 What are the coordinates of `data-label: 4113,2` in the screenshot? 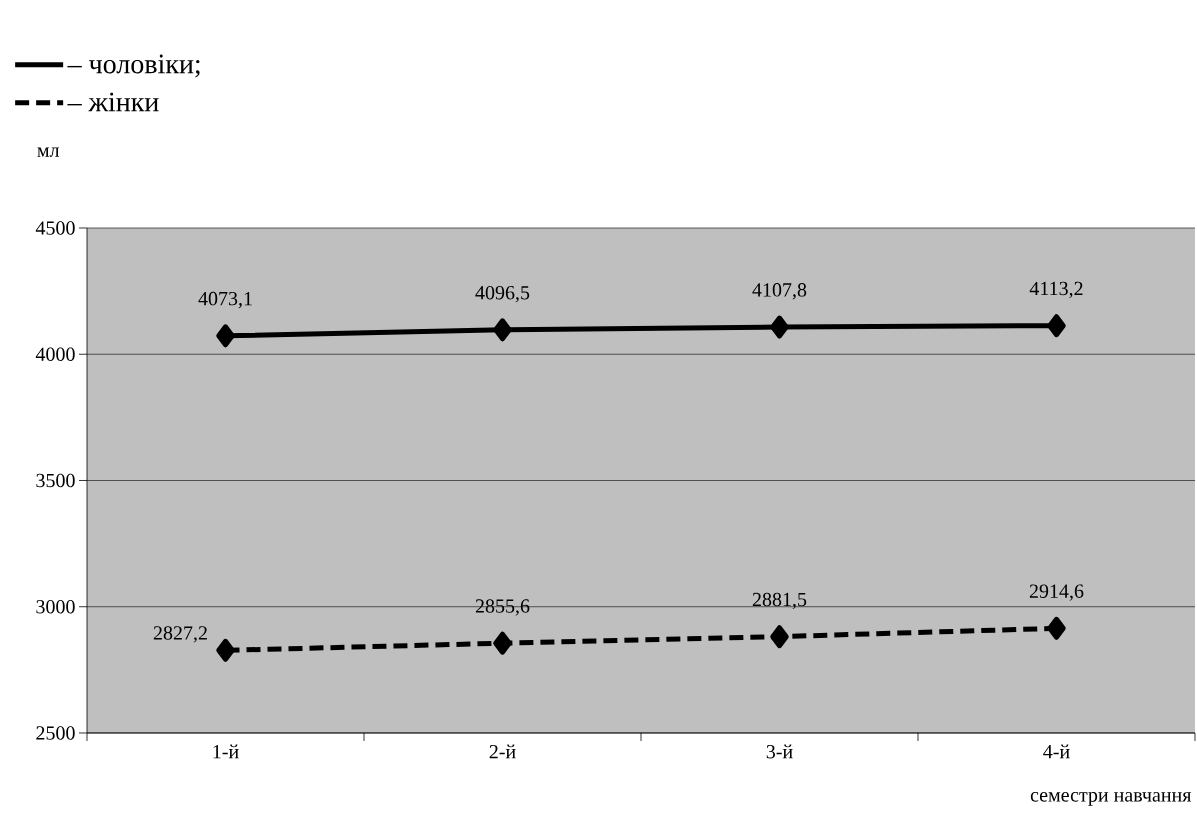 It's located at (1056, 290).